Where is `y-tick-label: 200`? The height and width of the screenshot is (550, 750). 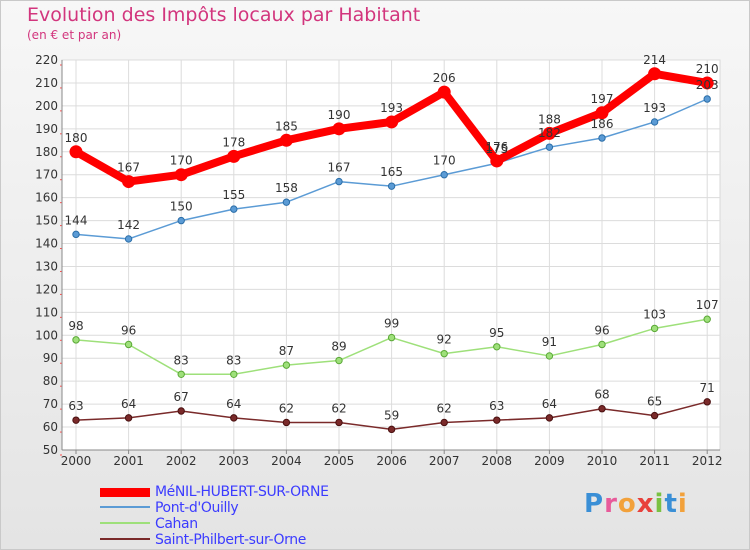 y-tick-label: 200 is located at coordinates (46, 106).